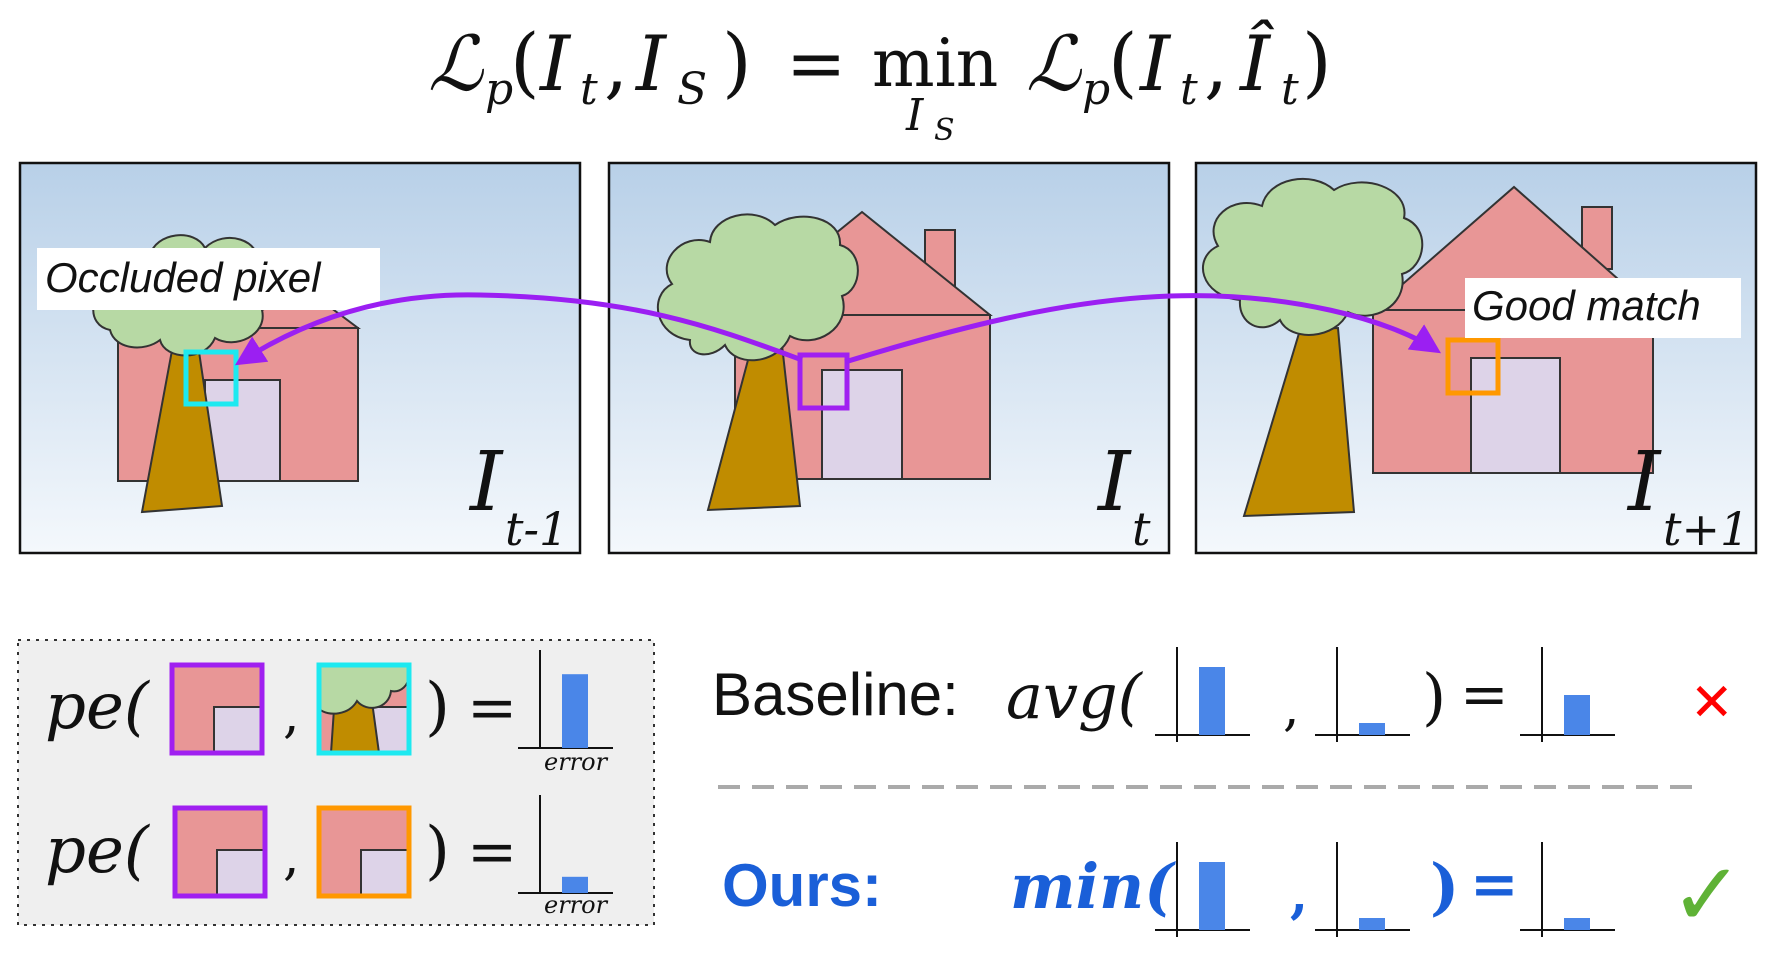  I want to click on formula-lhs-comma: ,, so click(616, 63).